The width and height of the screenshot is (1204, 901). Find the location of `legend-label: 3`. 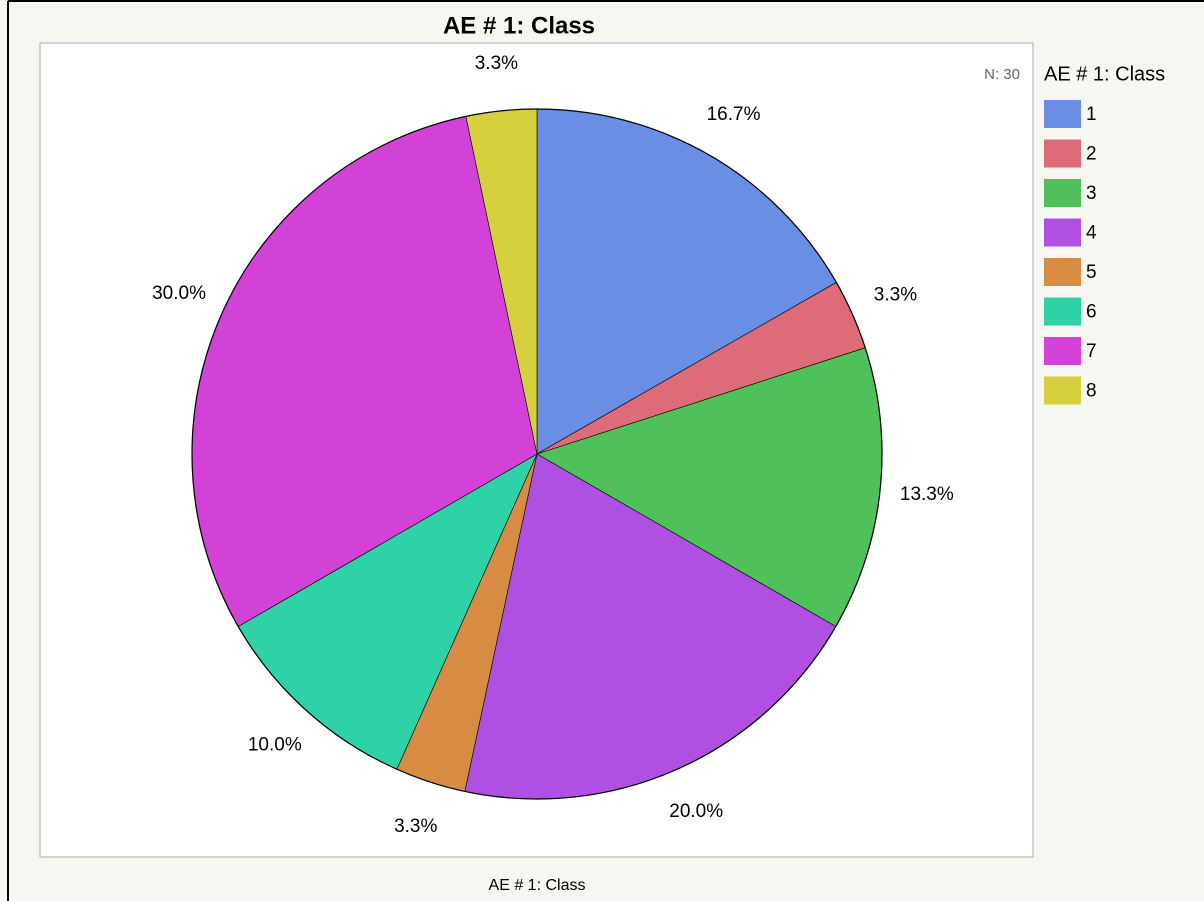

legend-label: 3 is located at coordinates (1091, 193).